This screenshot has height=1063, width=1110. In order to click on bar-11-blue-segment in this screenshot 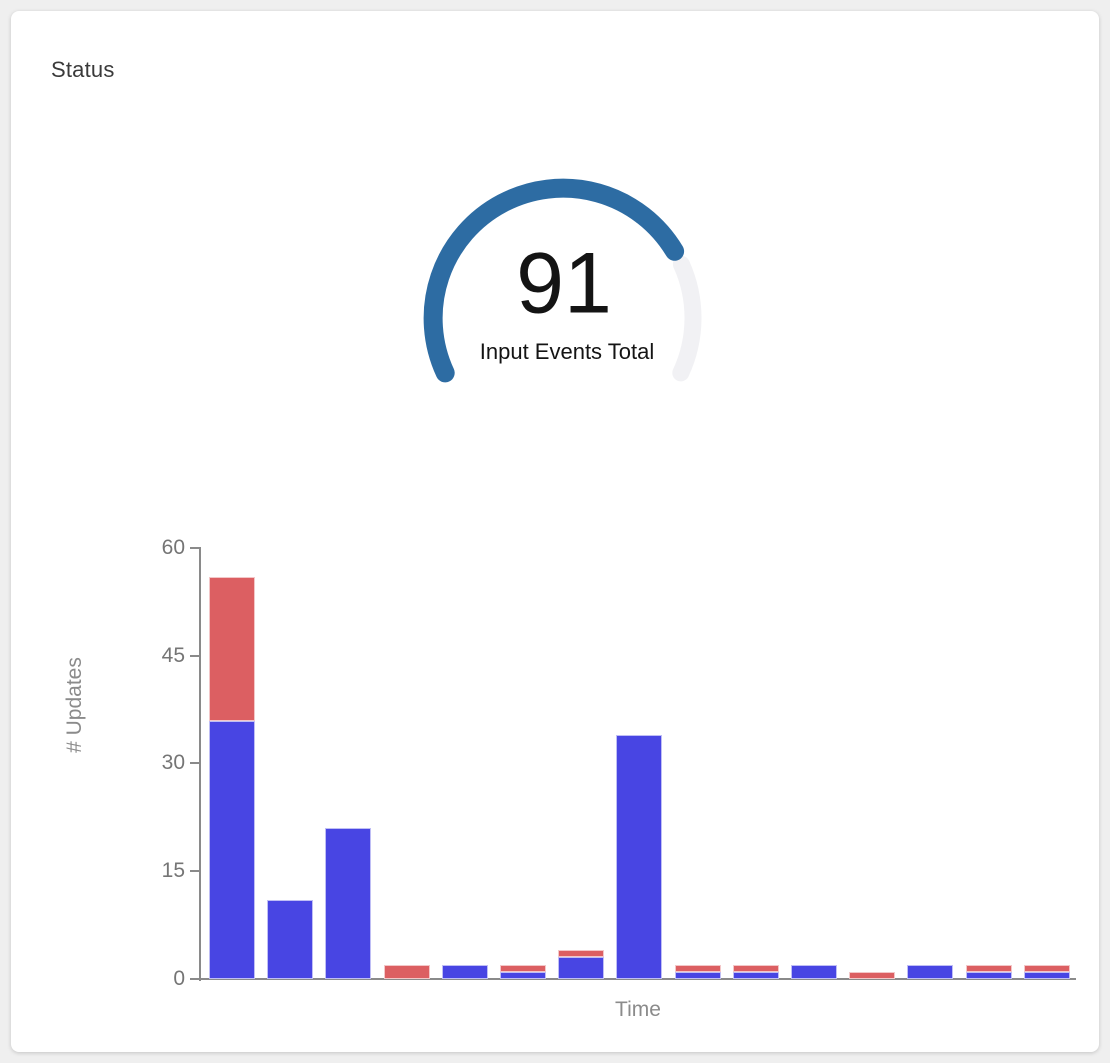, I will do `click(814, 971)`.